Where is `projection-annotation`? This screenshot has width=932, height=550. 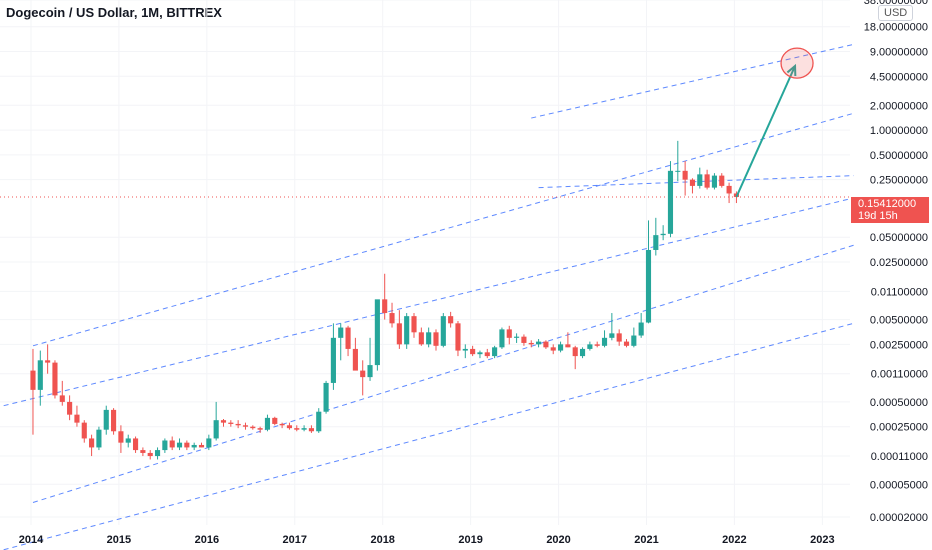 projection-annotation is located at coordinates (774, 122).